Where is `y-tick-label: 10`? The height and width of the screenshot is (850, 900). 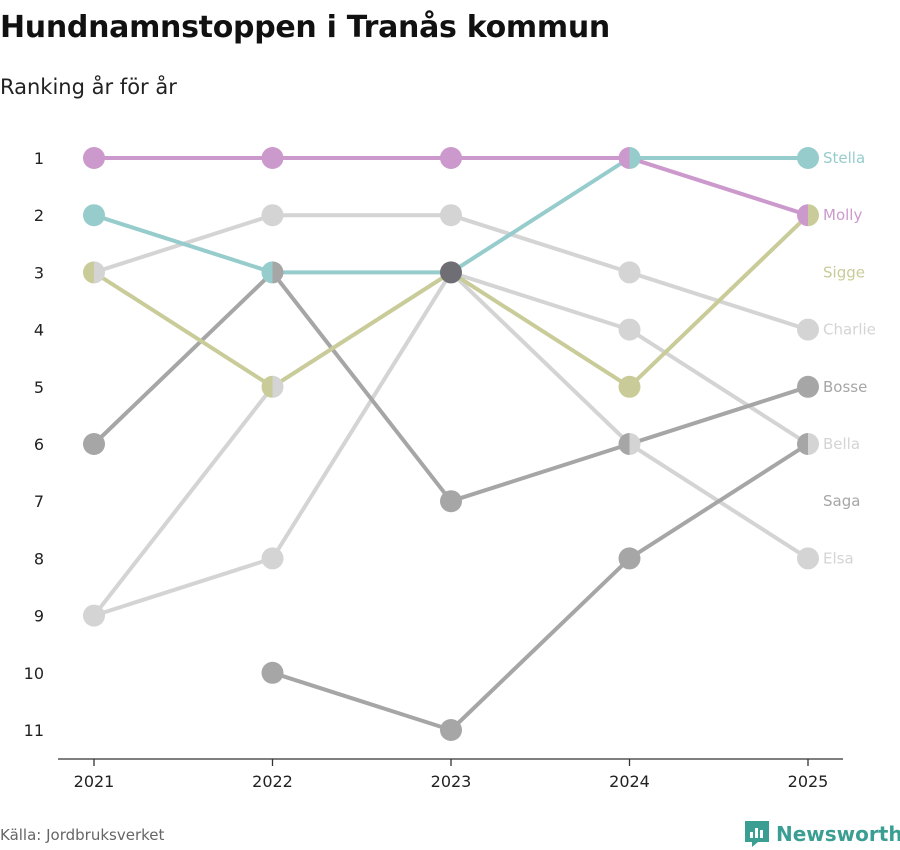 y-tick-label: 10 is located at coordinates (34, 673).